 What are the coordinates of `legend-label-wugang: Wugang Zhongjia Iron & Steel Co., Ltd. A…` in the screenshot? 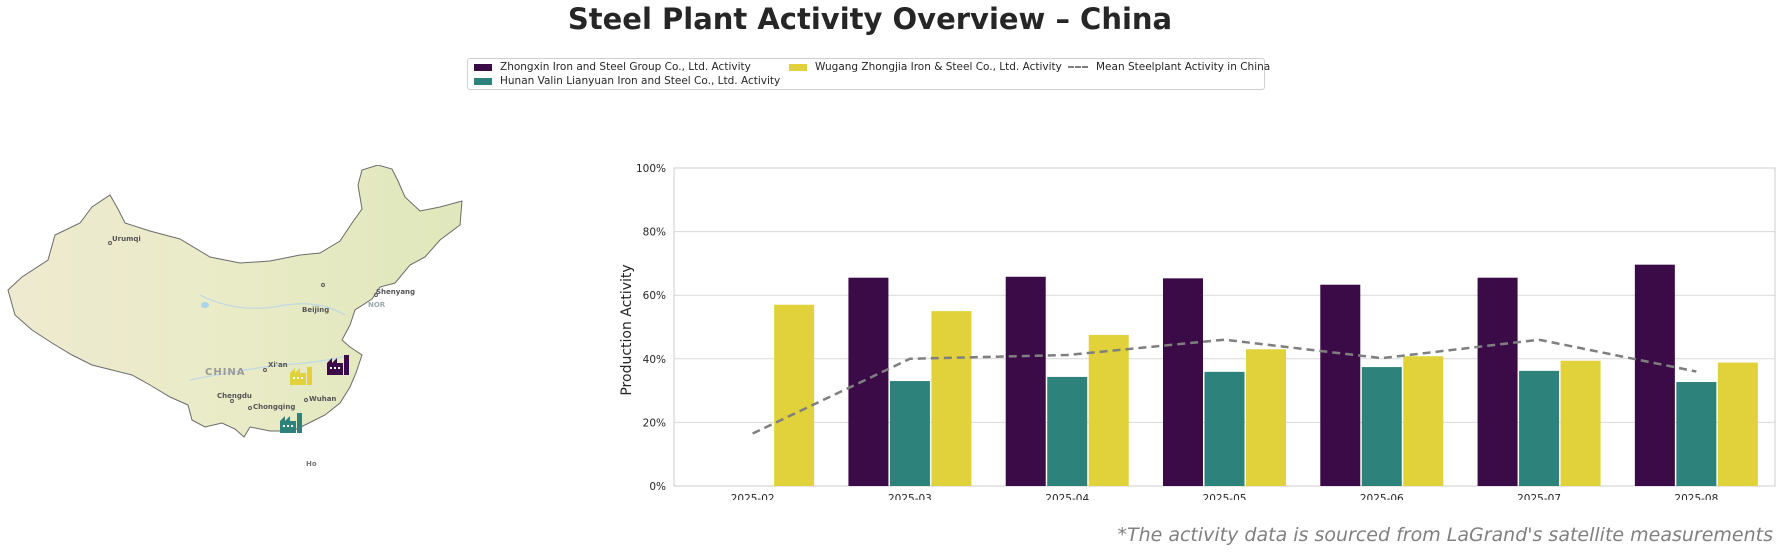 It's located at (938, 67).